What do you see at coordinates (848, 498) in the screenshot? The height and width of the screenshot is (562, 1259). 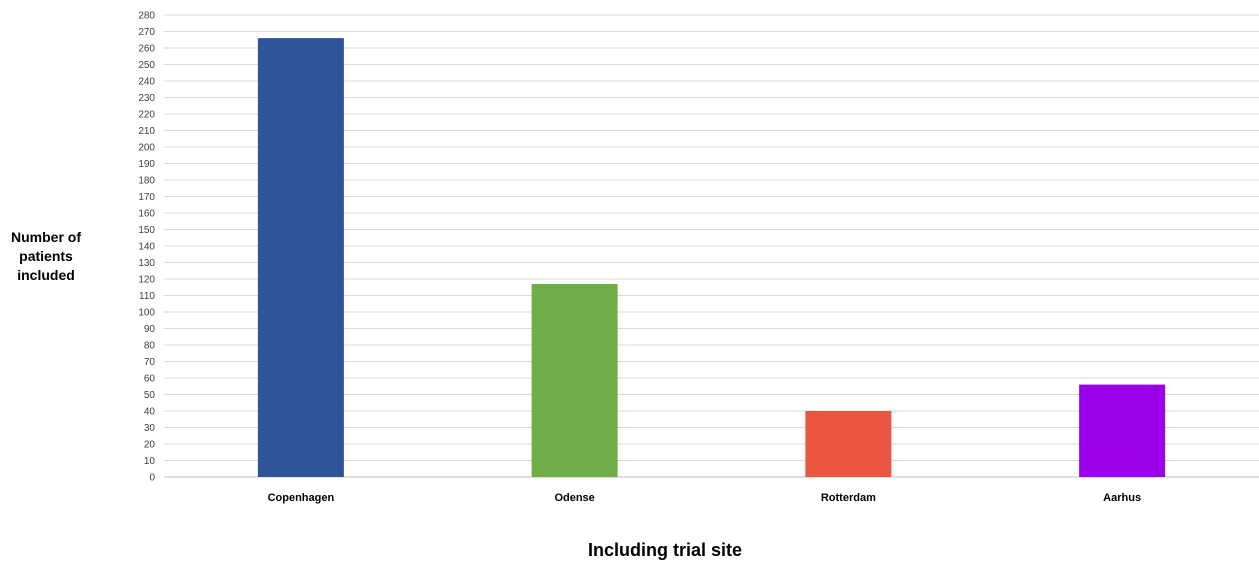 I see `x-tick-label: Rotterdam` at bounding box center [848, 498].